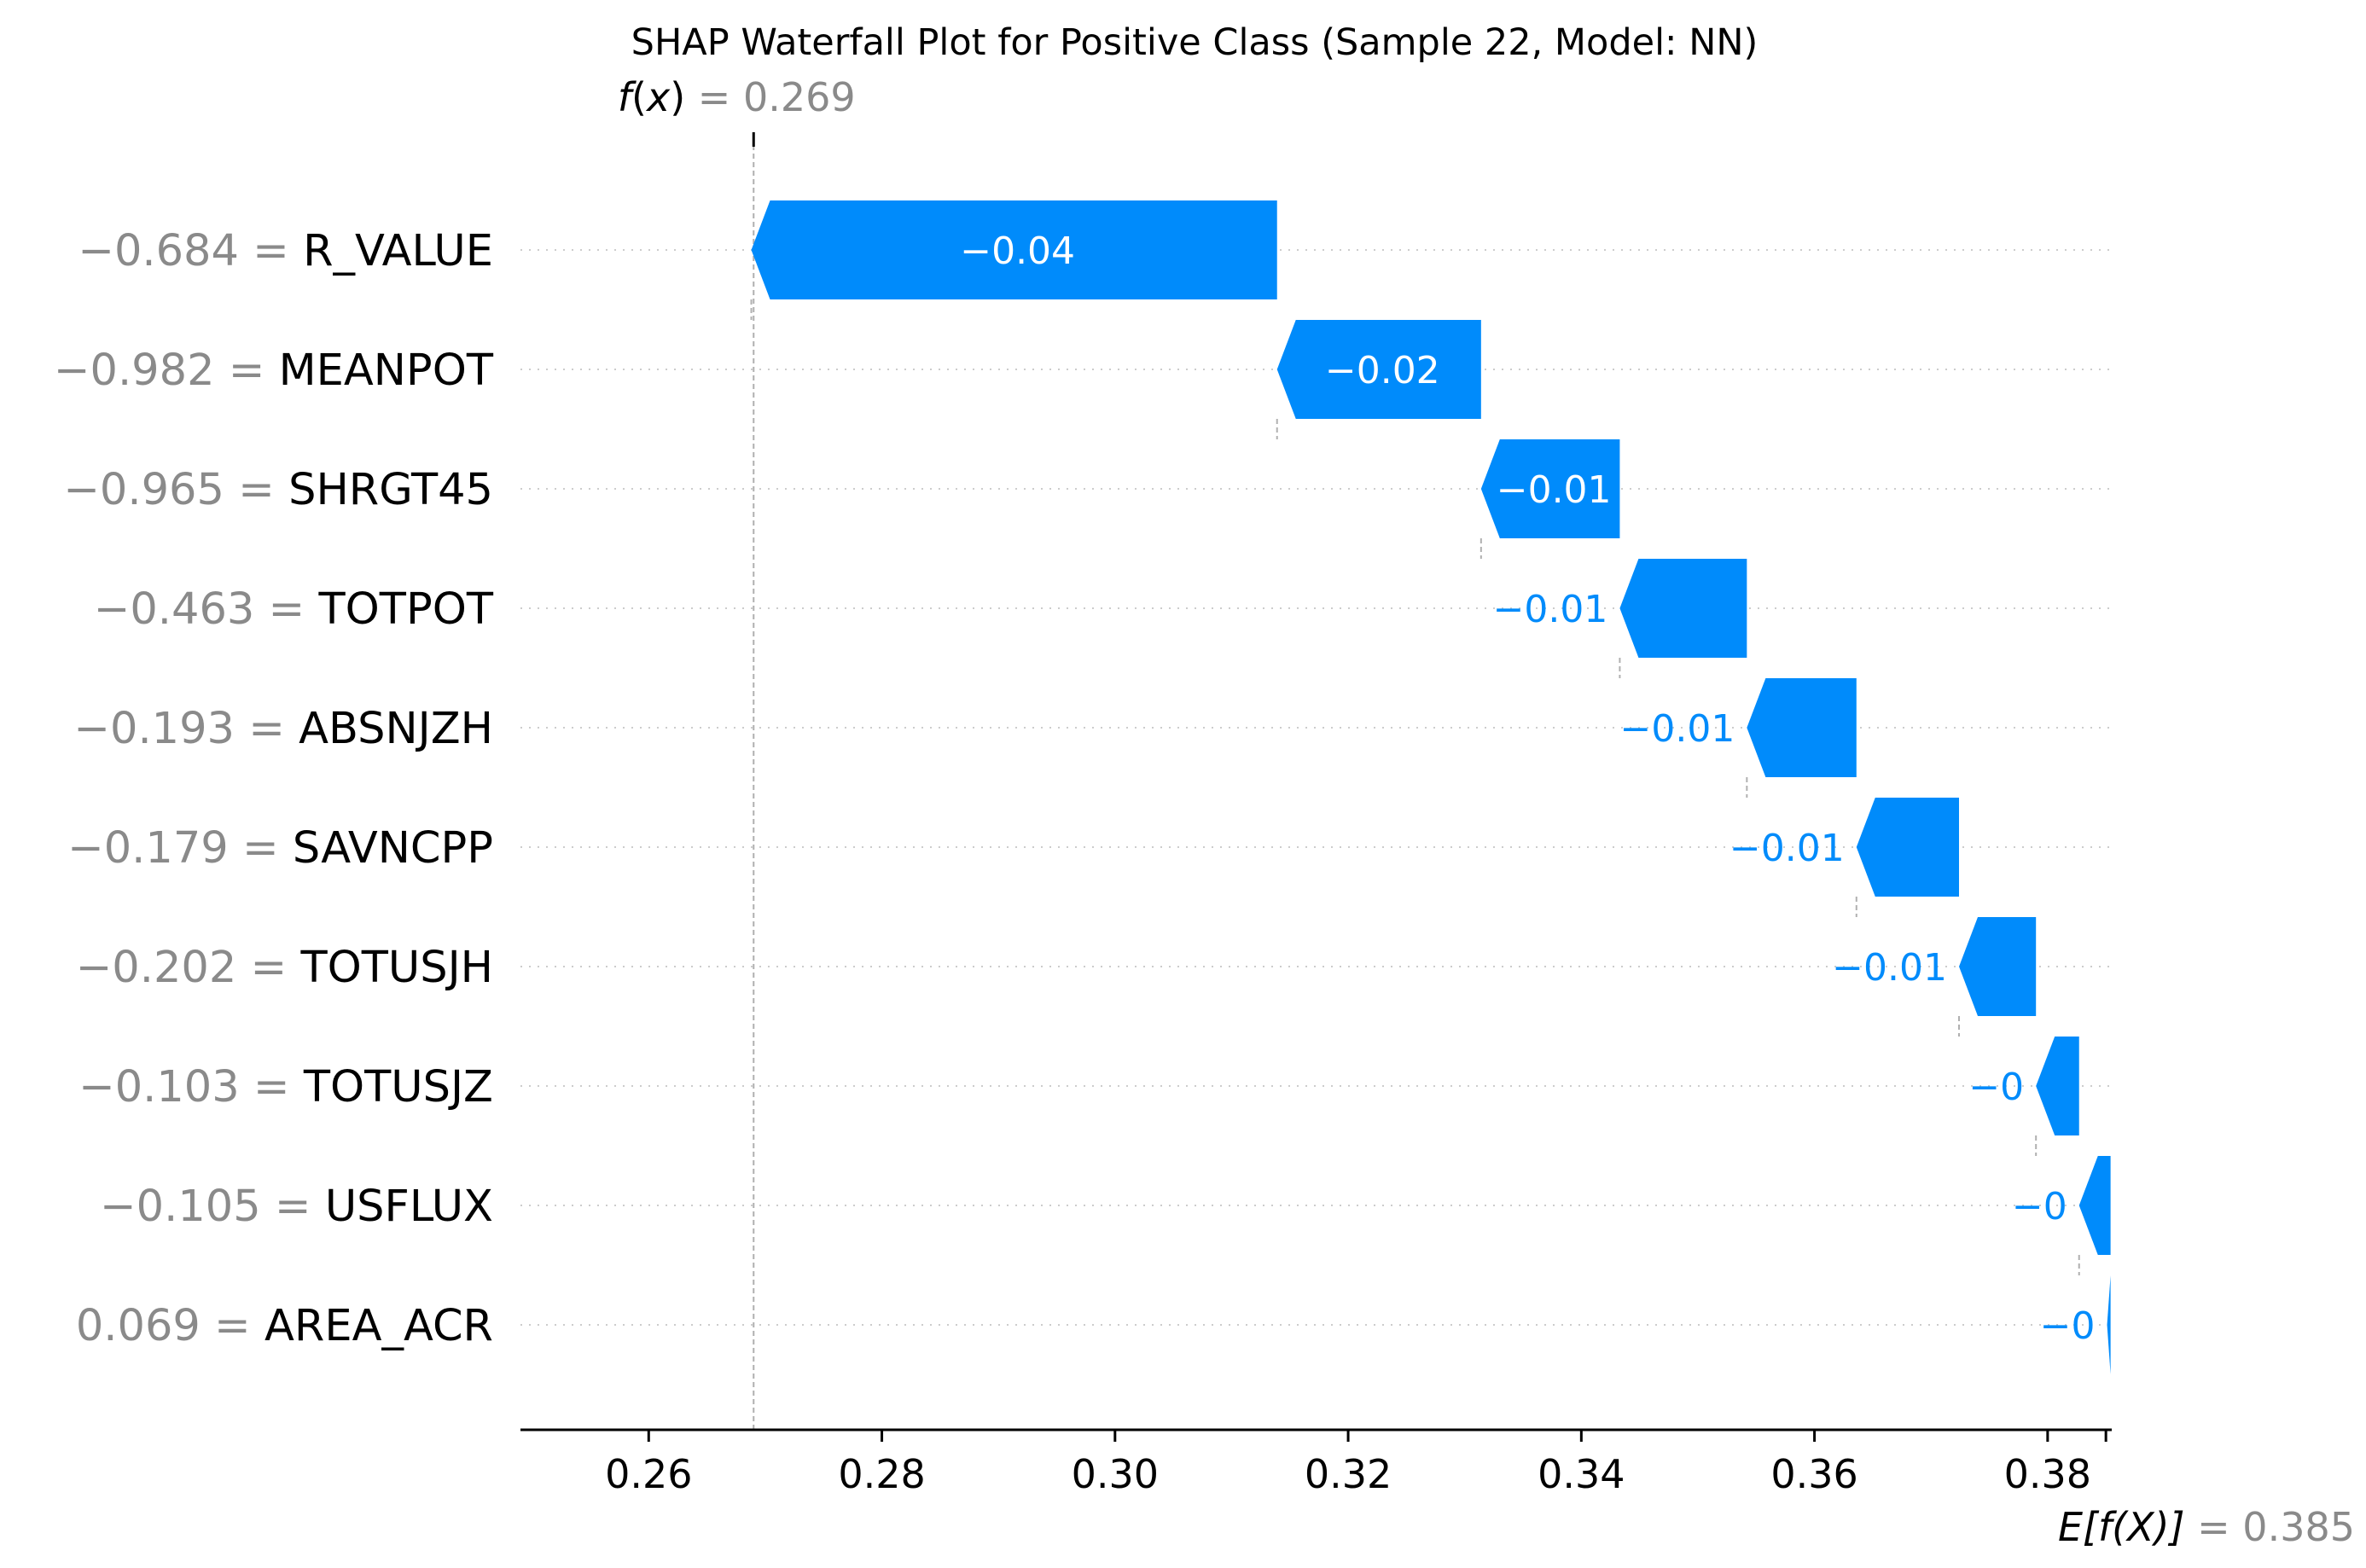  Describe the element at coordinates (2047, 1474) in the screenshot. I see `x-tick-label: 0.38` at that location.